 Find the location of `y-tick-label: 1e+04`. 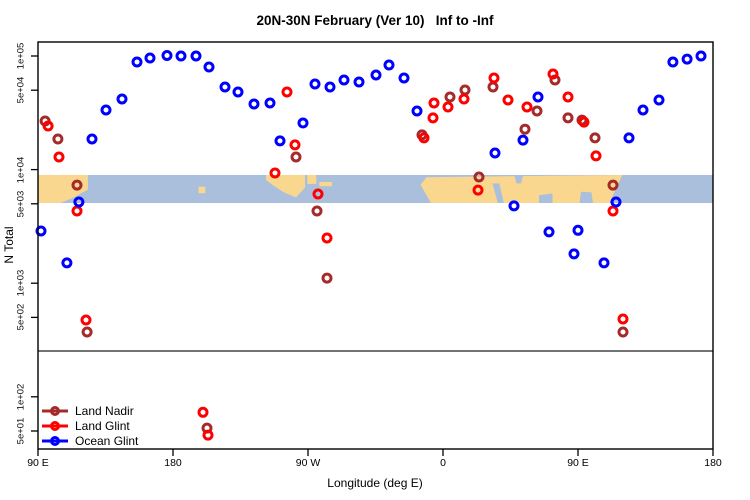

y-tick-label: 1e+04 is located at coordinates (21, 169).